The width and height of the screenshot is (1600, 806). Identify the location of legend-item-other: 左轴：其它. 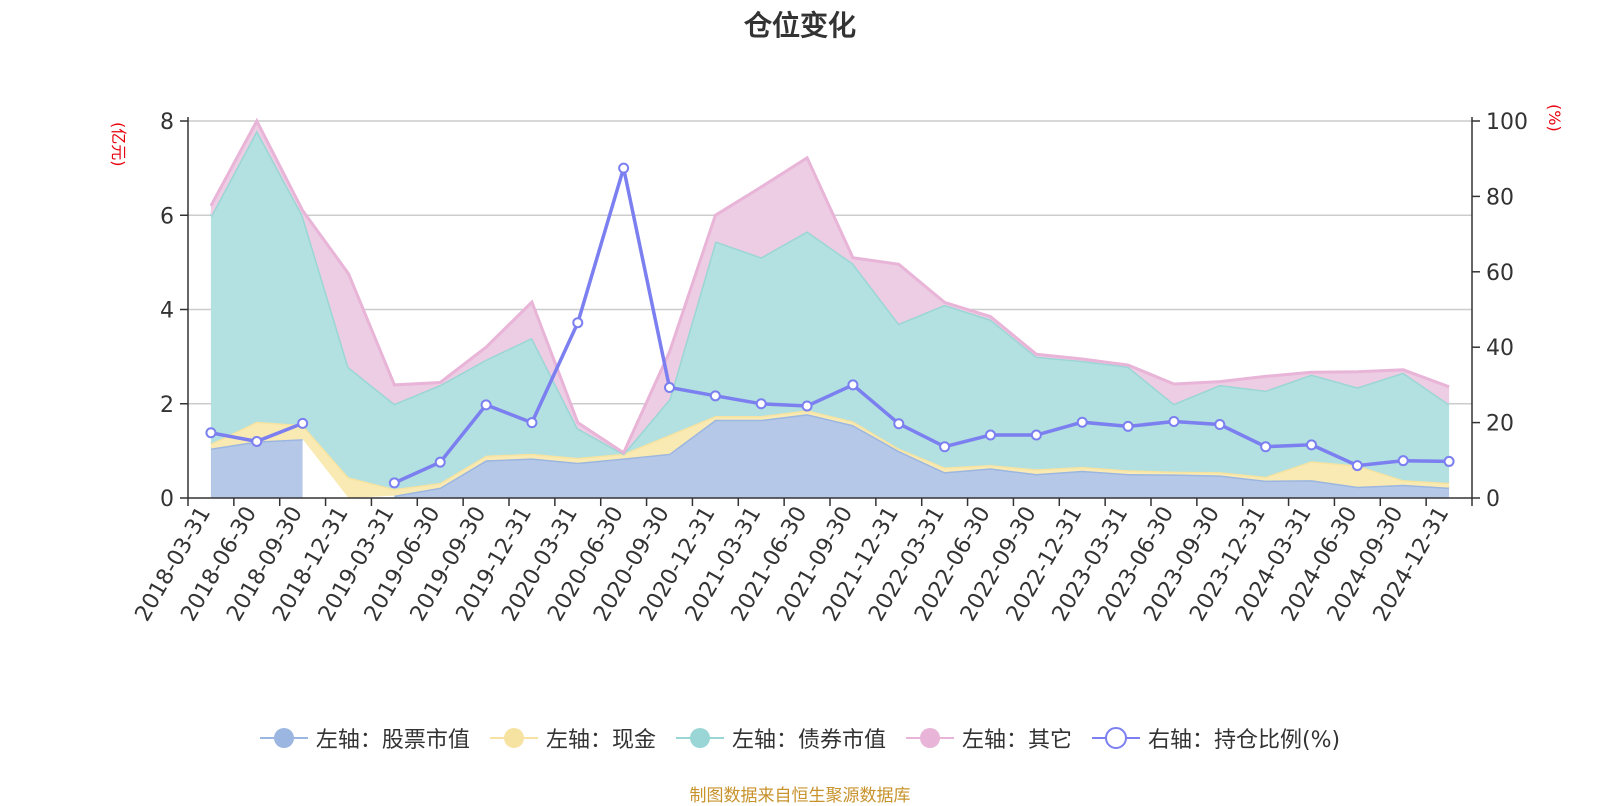
(988, 738).